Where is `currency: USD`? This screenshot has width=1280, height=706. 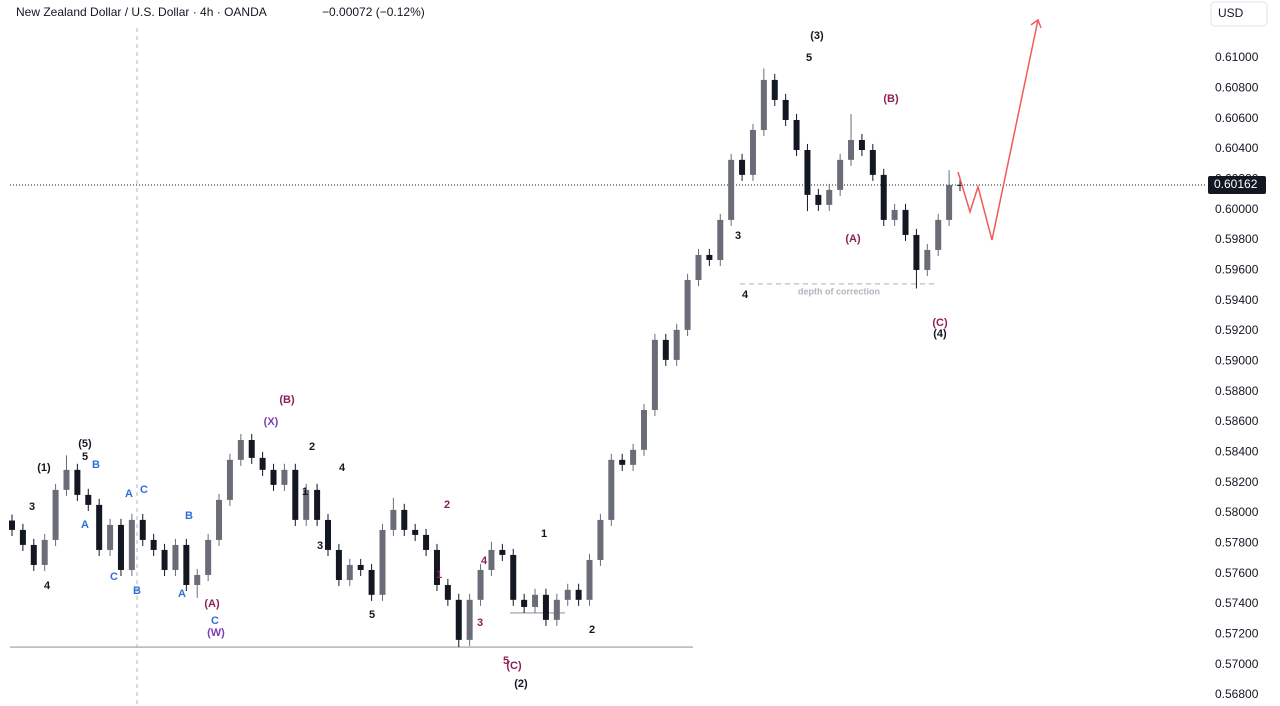
currency: USD is located at coordinates (1231, 13).